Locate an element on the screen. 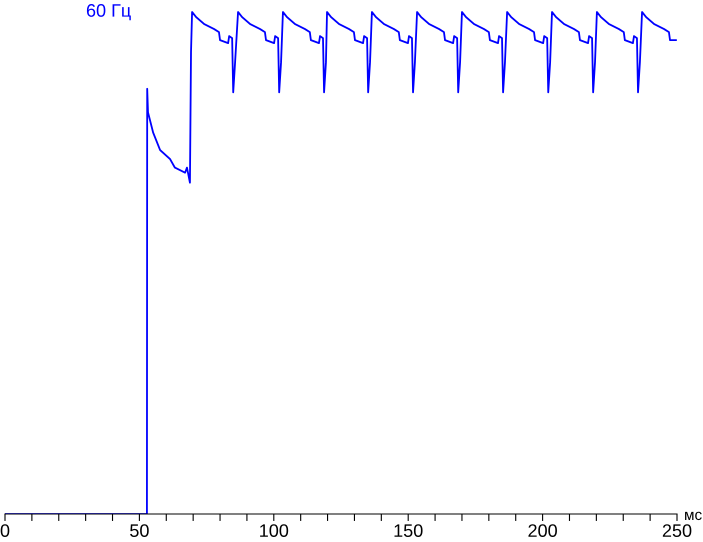 This screenshot has width=703, height=542. chart-title: 60 Гц is located at coordinates (108, 12).